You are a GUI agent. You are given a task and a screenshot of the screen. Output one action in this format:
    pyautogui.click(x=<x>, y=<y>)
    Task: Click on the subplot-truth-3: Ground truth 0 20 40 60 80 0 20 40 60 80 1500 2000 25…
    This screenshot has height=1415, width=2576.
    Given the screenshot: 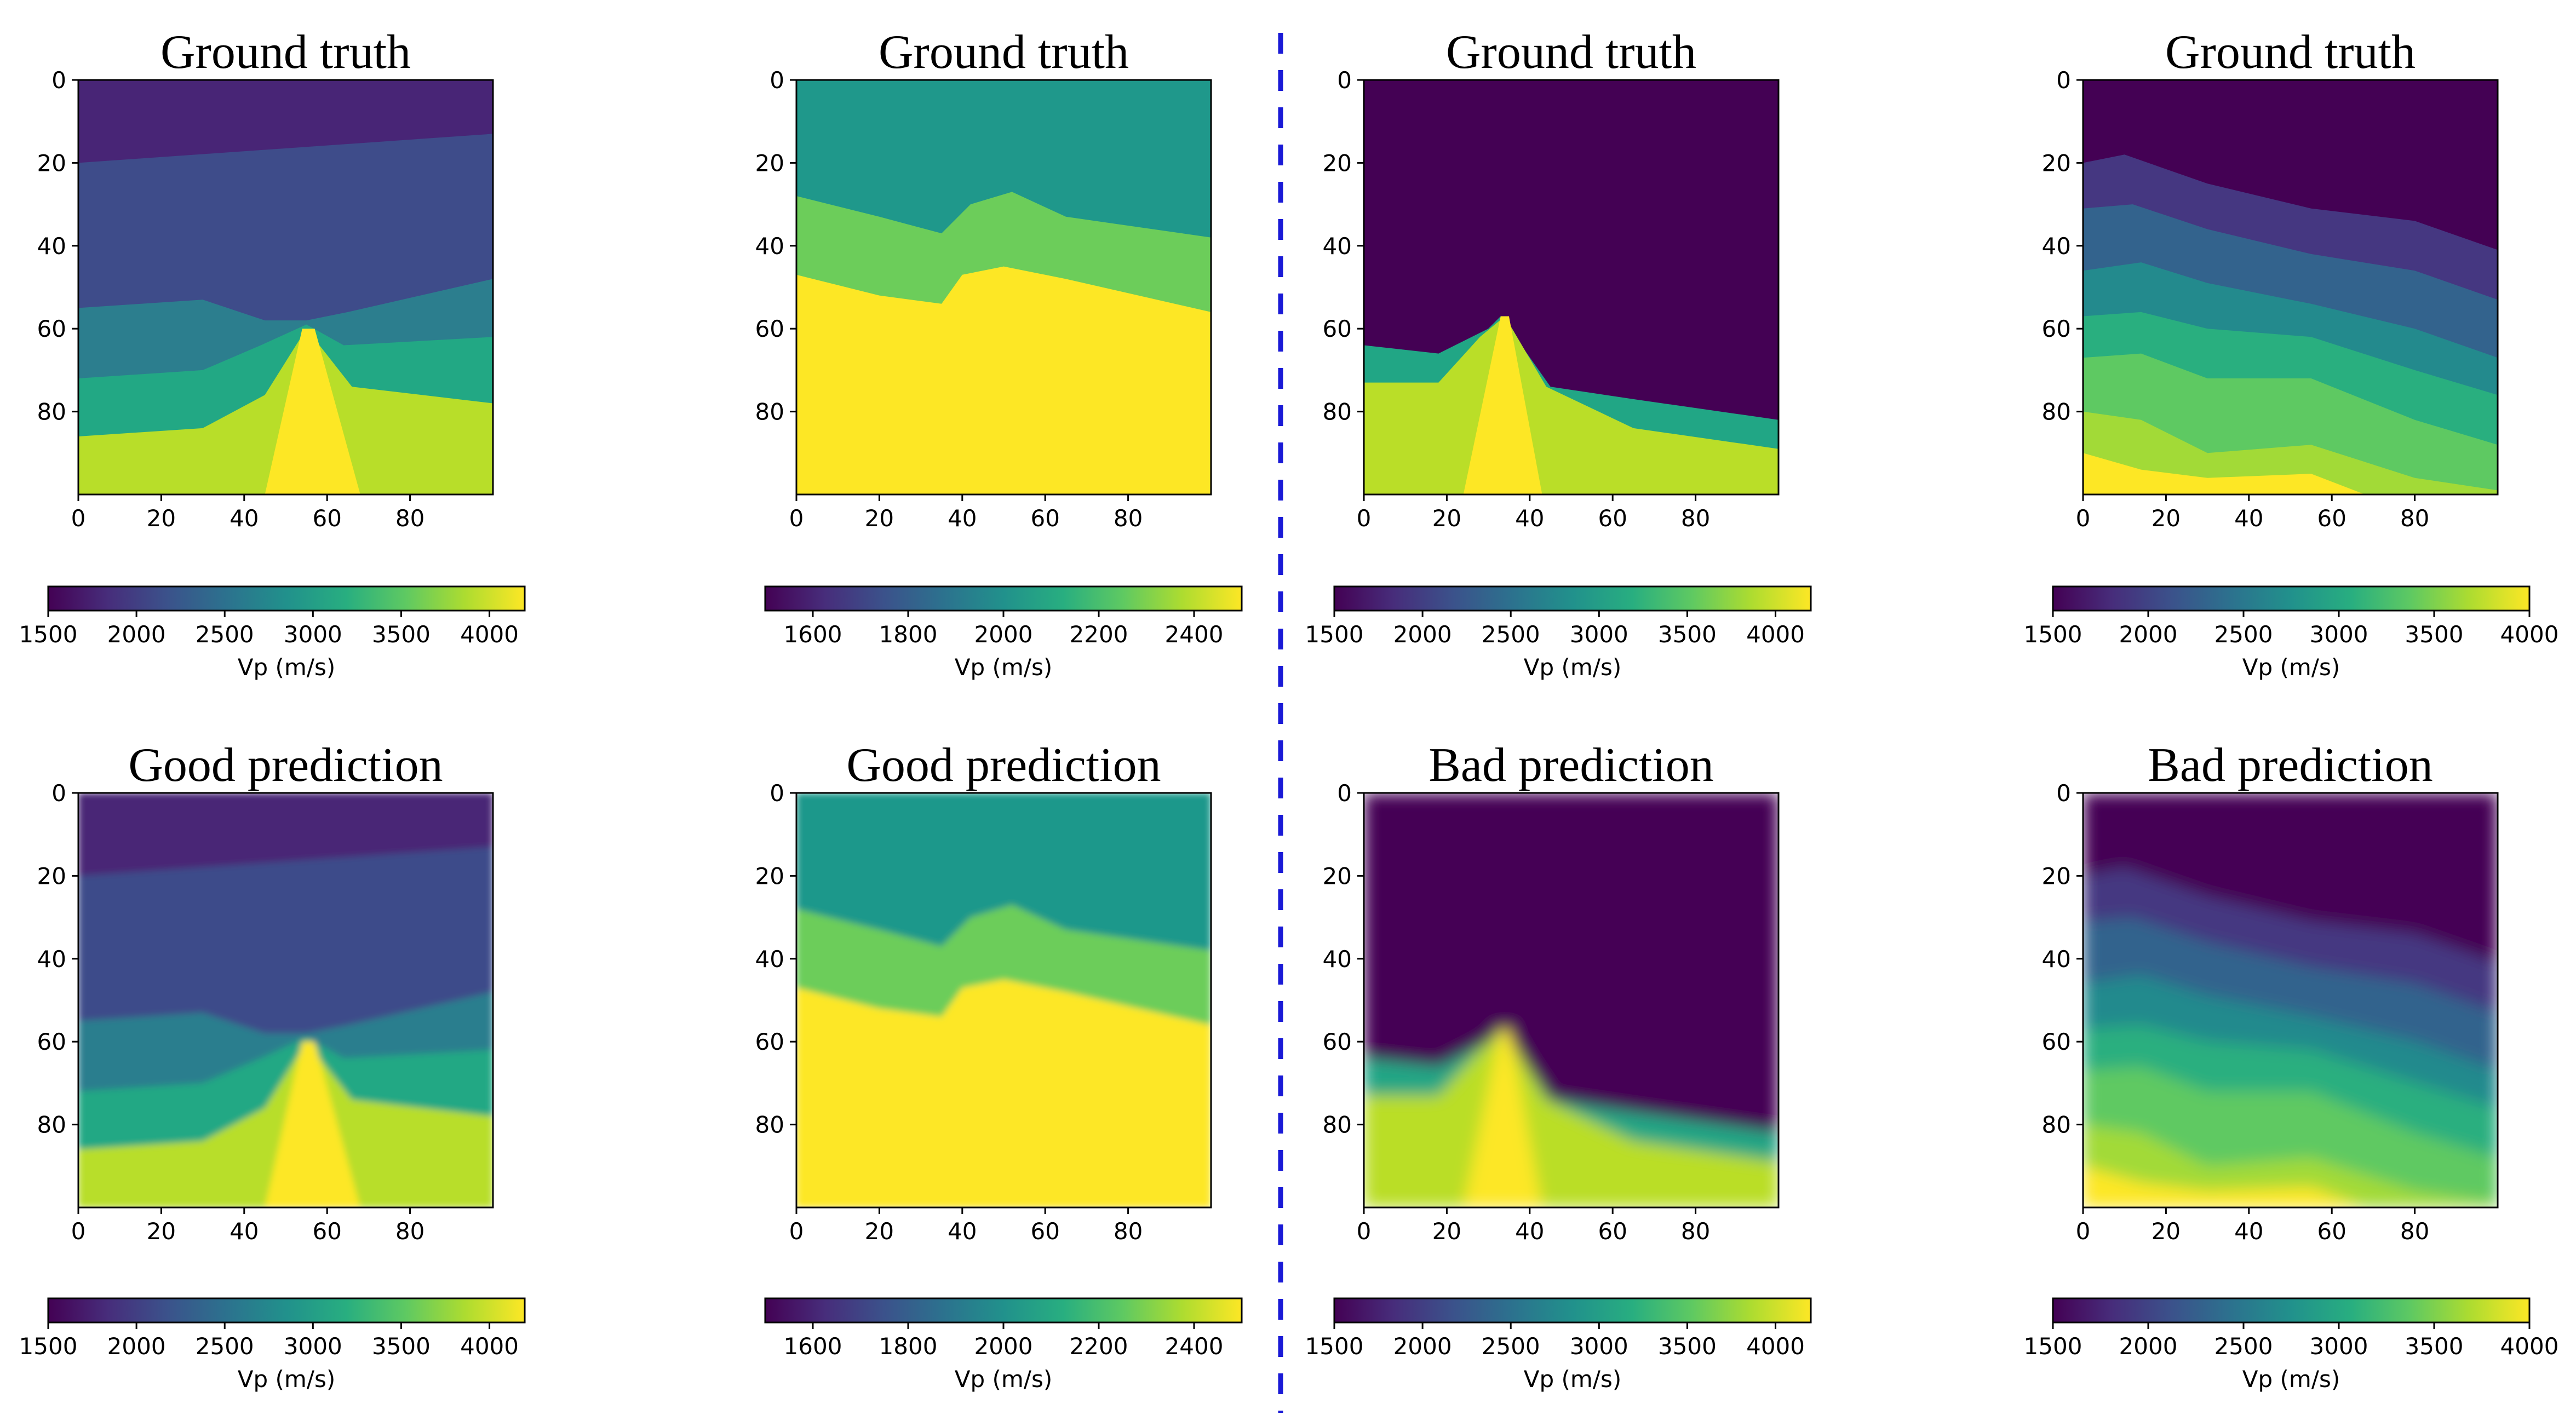 What is the action you would take?
    pyautogui.click(x=1559, y=353)
    